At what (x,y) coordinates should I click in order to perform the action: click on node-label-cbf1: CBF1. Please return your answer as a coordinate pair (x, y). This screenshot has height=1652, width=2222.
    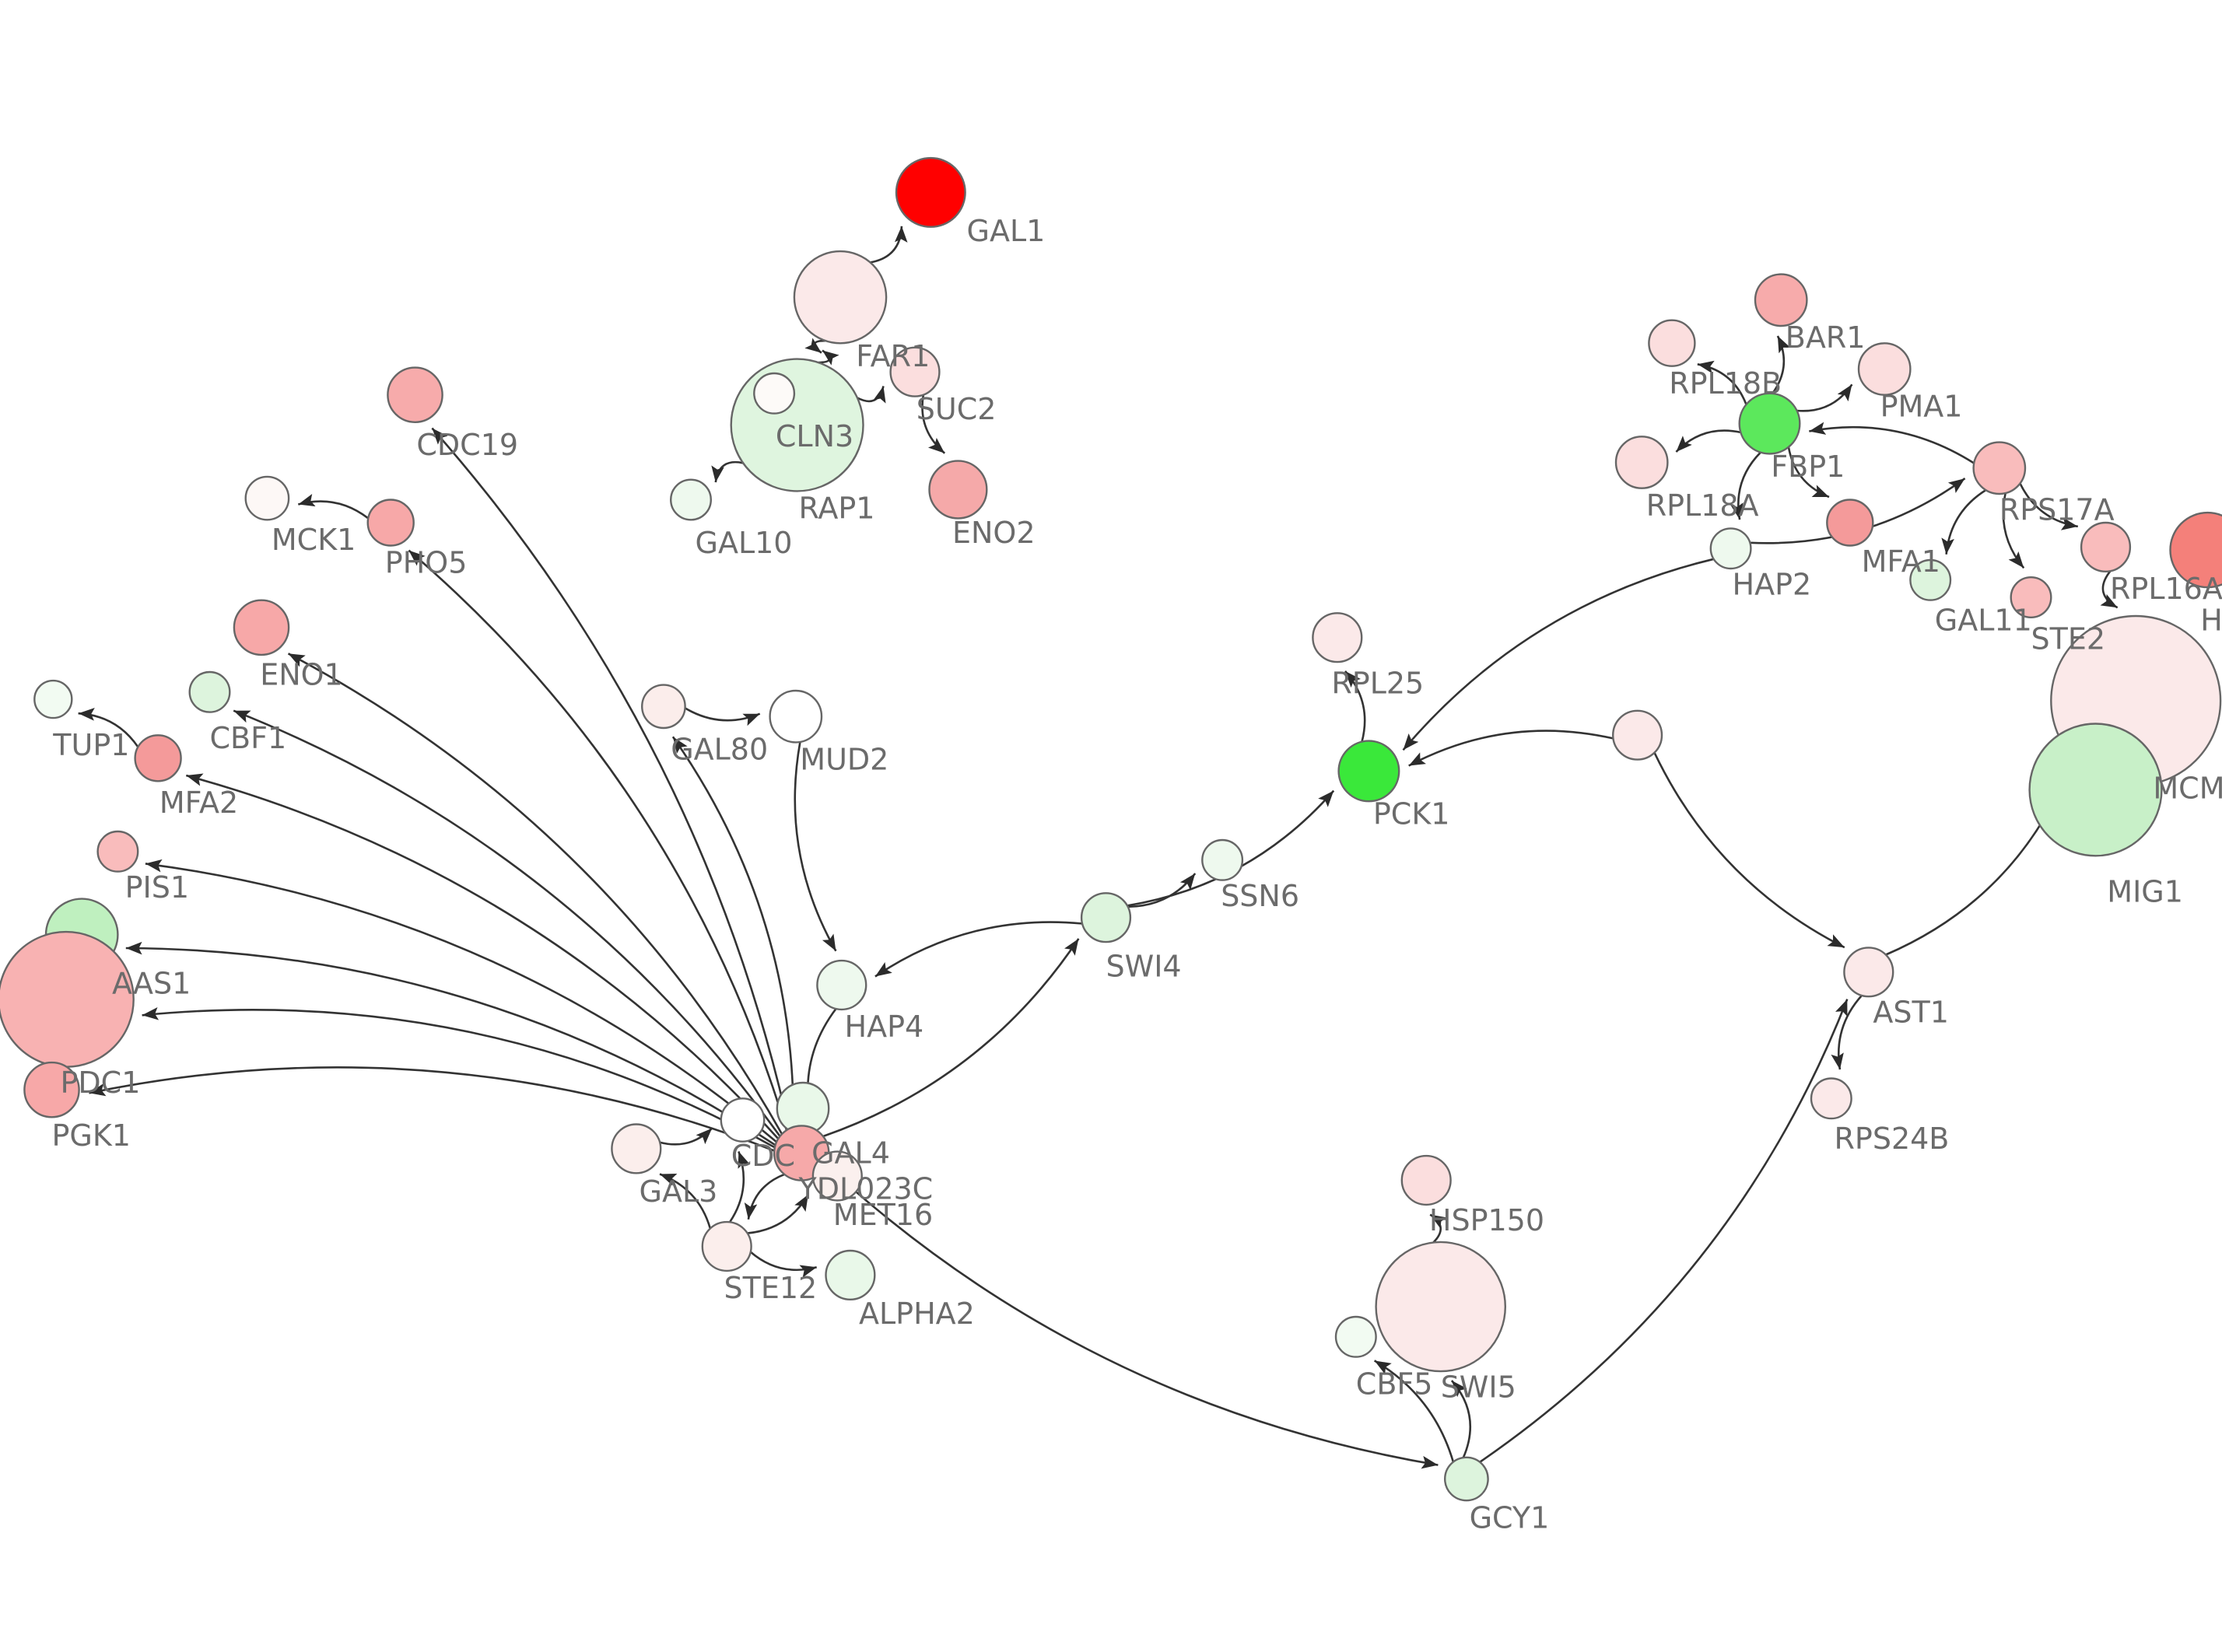
    Looking at the image, I should click on (249, 738).